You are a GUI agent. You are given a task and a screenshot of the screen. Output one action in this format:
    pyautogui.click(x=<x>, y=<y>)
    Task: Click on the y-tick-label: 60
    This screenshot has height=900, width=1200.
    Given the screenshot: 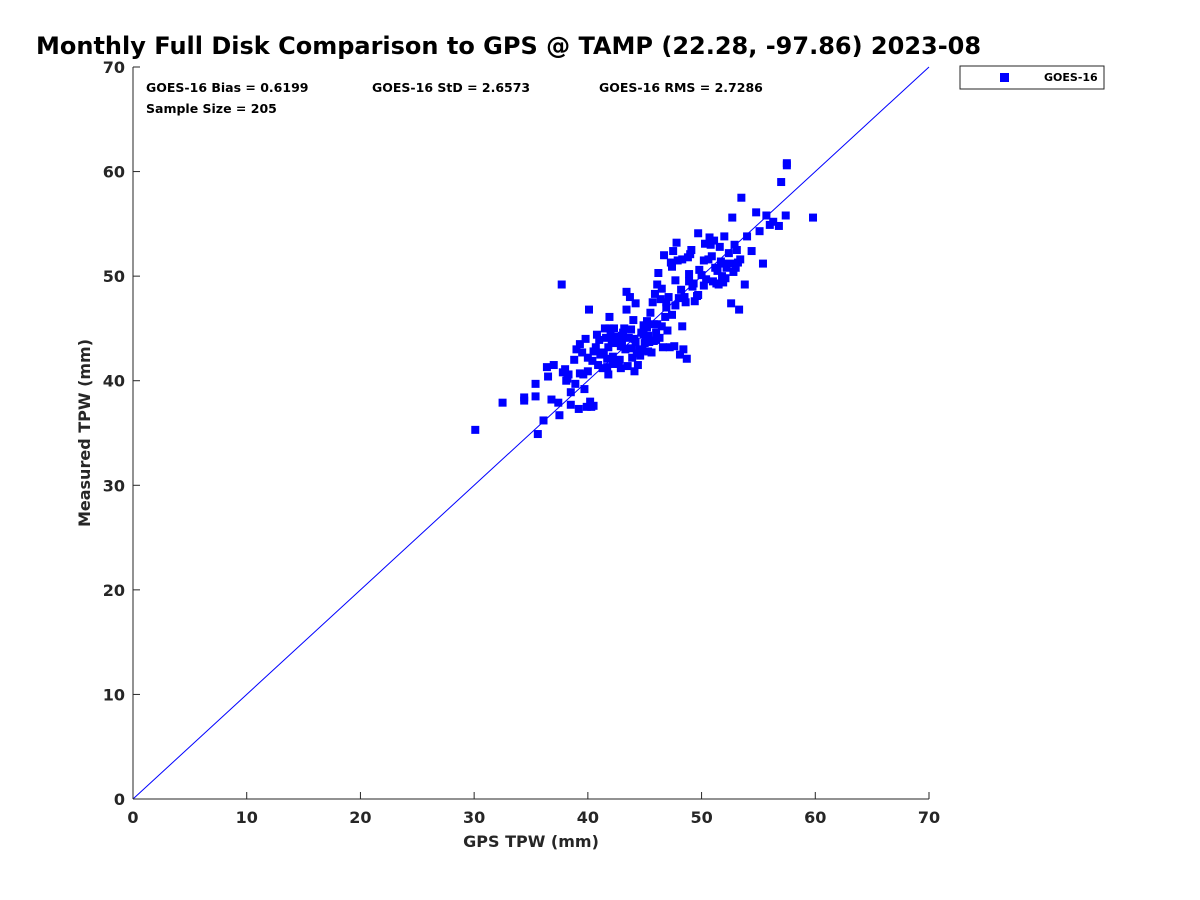 What is the action you would take?
    pyautogui.click(x=114, y=172)
    